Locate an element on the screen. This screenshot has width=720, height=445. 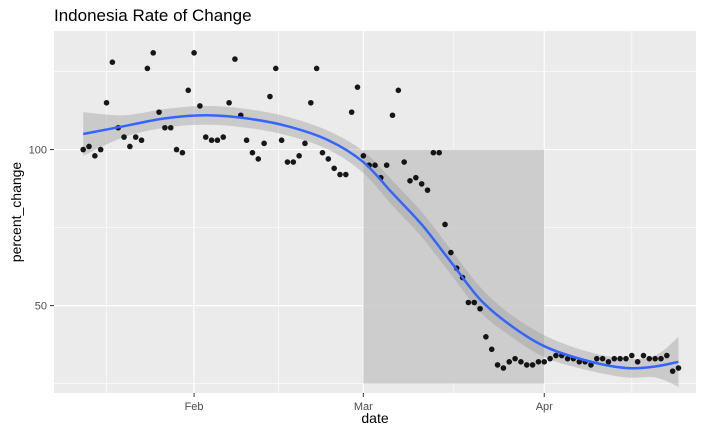
x-tick-label: Mar is located at coordinates (363, 407).